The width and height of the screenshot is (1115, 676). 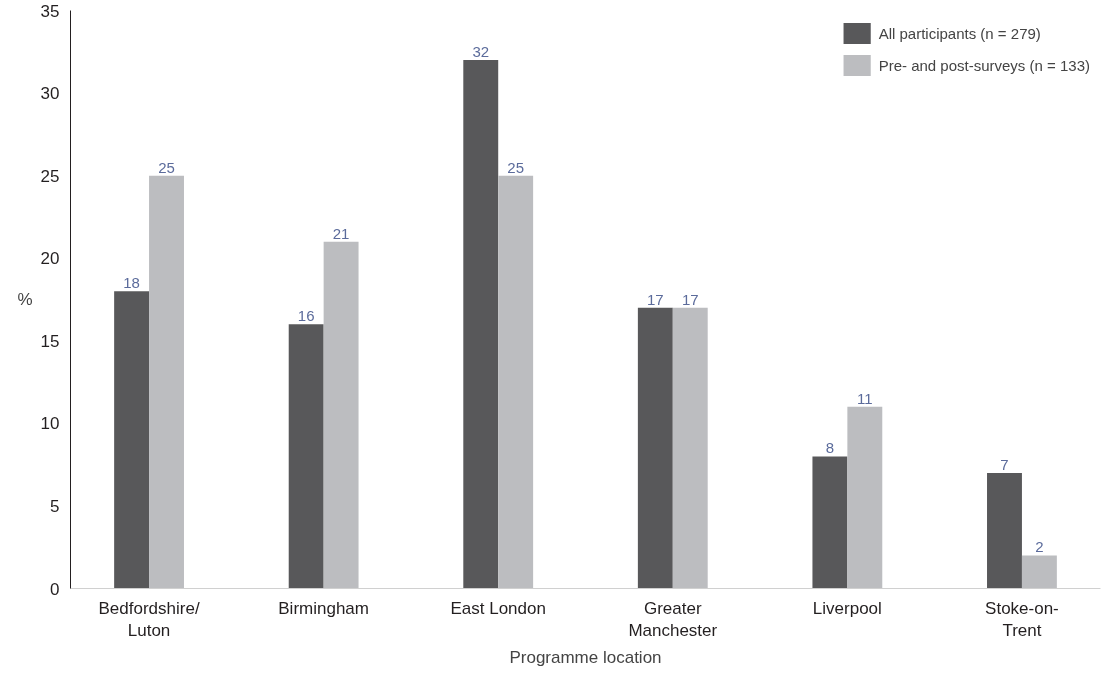 I want to click on y-tick-label: 5, so click(x=55, y=506).